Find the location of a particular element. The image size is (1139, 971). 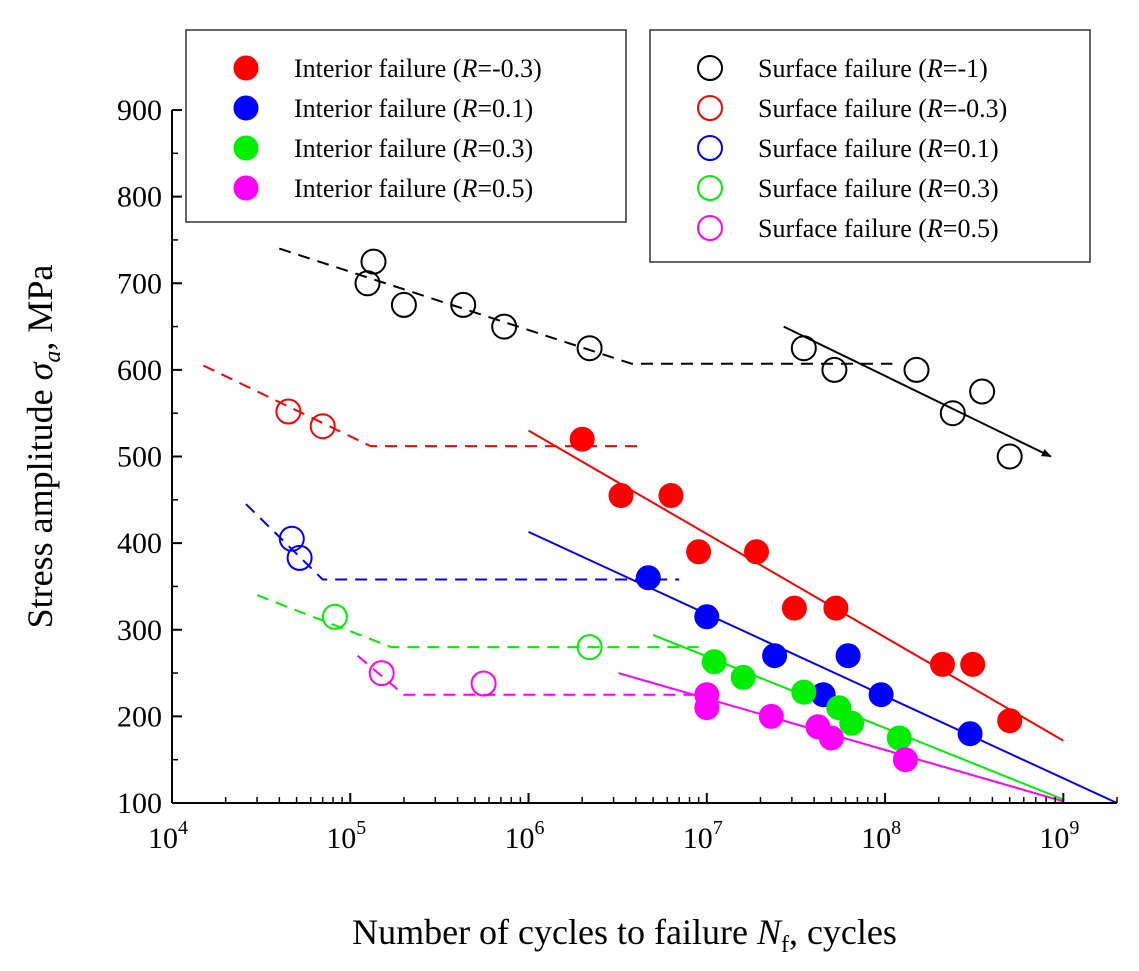

x-tick-label-6: 10⁶ is located at coordinates (525, 836).